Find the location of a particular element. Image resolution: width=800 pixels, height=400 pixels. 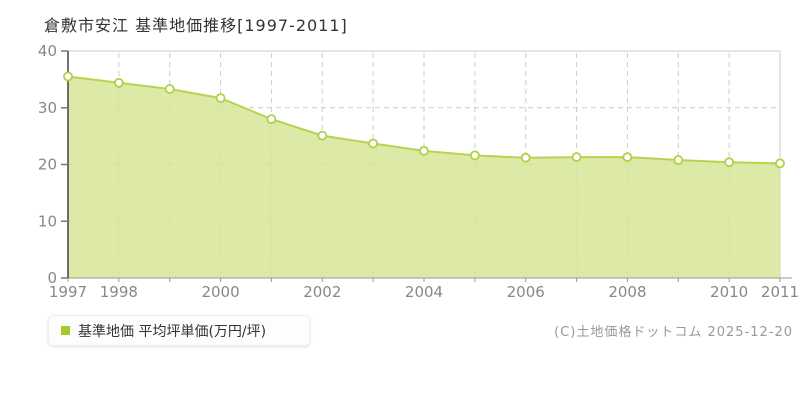

x-axis-label: 2008 is located at coordinates (627, 292).